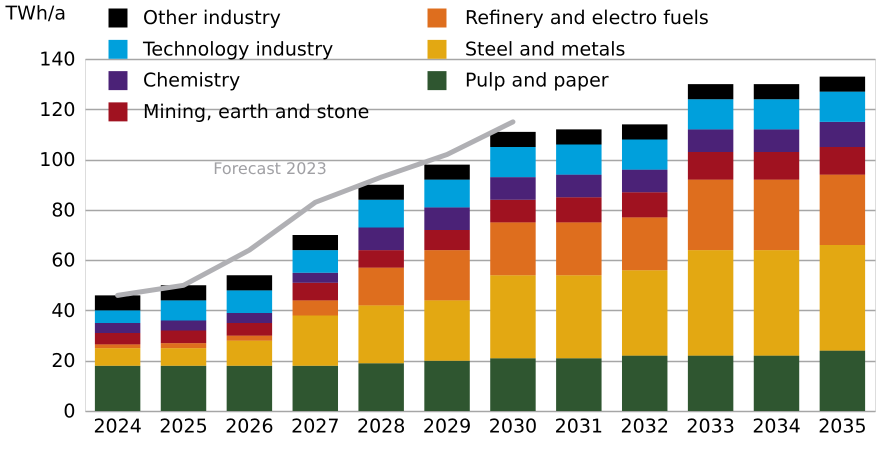  I want to click on x-tick-label: 2035, so click(842, 427).